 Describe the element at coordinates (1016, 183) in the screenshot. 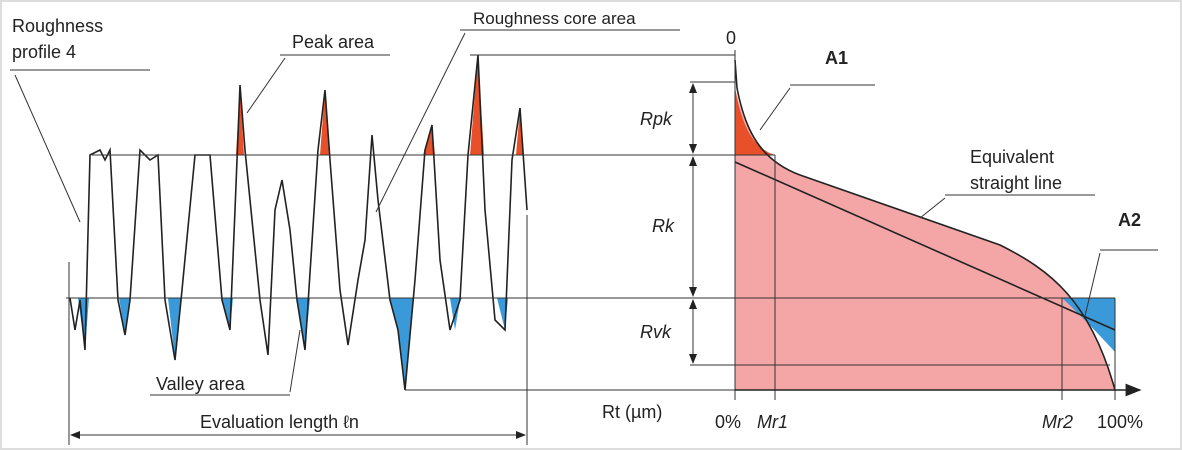

I see `label: straight line` at that location.